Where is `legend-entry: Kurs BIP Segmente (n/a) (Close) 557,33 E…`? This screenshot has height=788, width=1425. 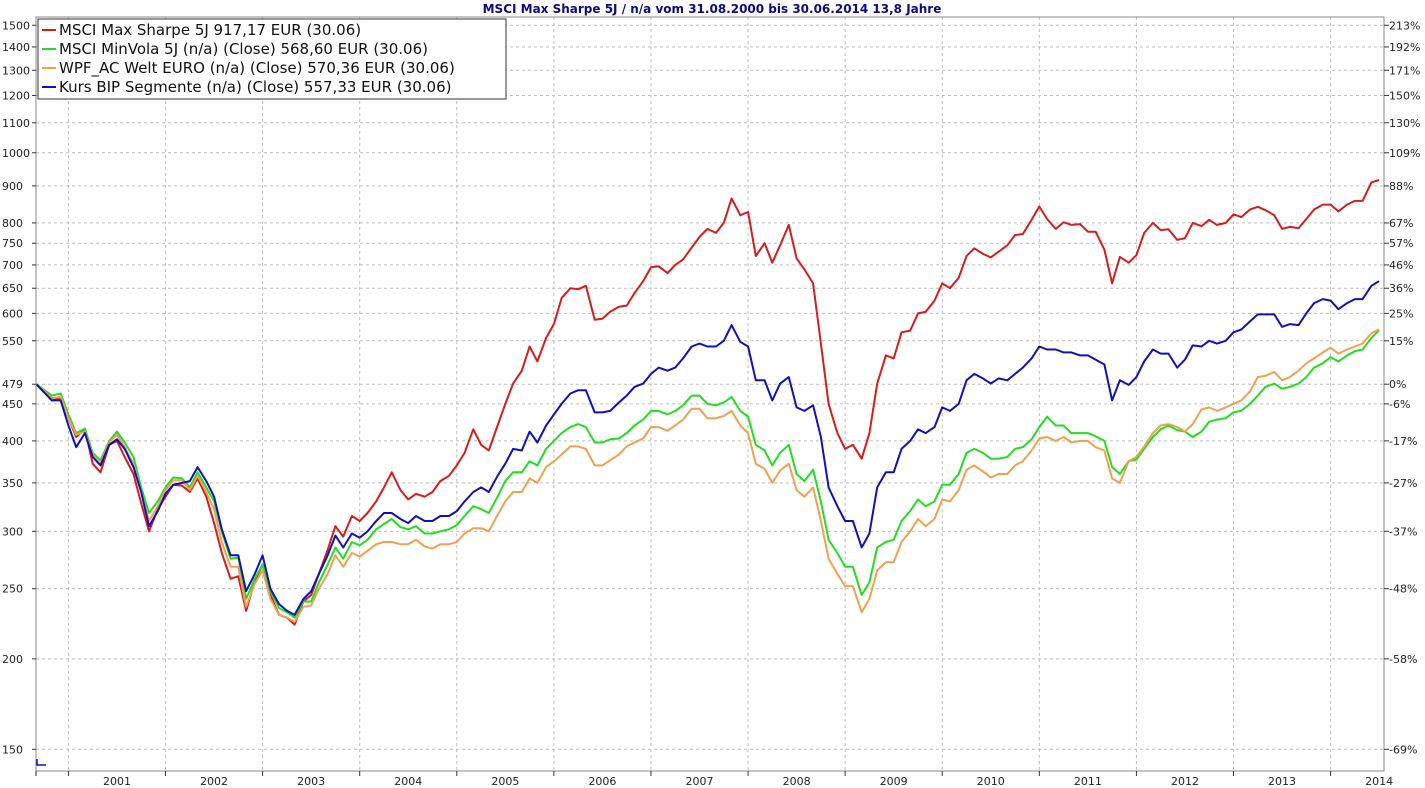 legend-entry: Kurs BIP Segmente (n/a) (Close) 557,33 E… is located at coordinates (255, 87).